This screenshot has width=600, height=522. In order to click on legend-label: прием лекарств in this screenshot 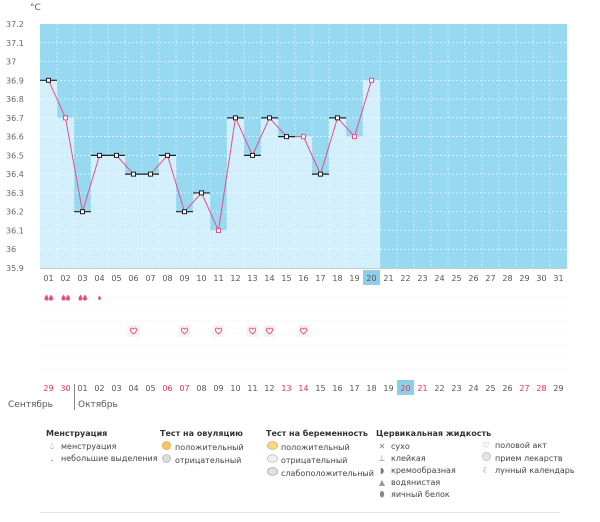, I will do `click(529, 458)`.